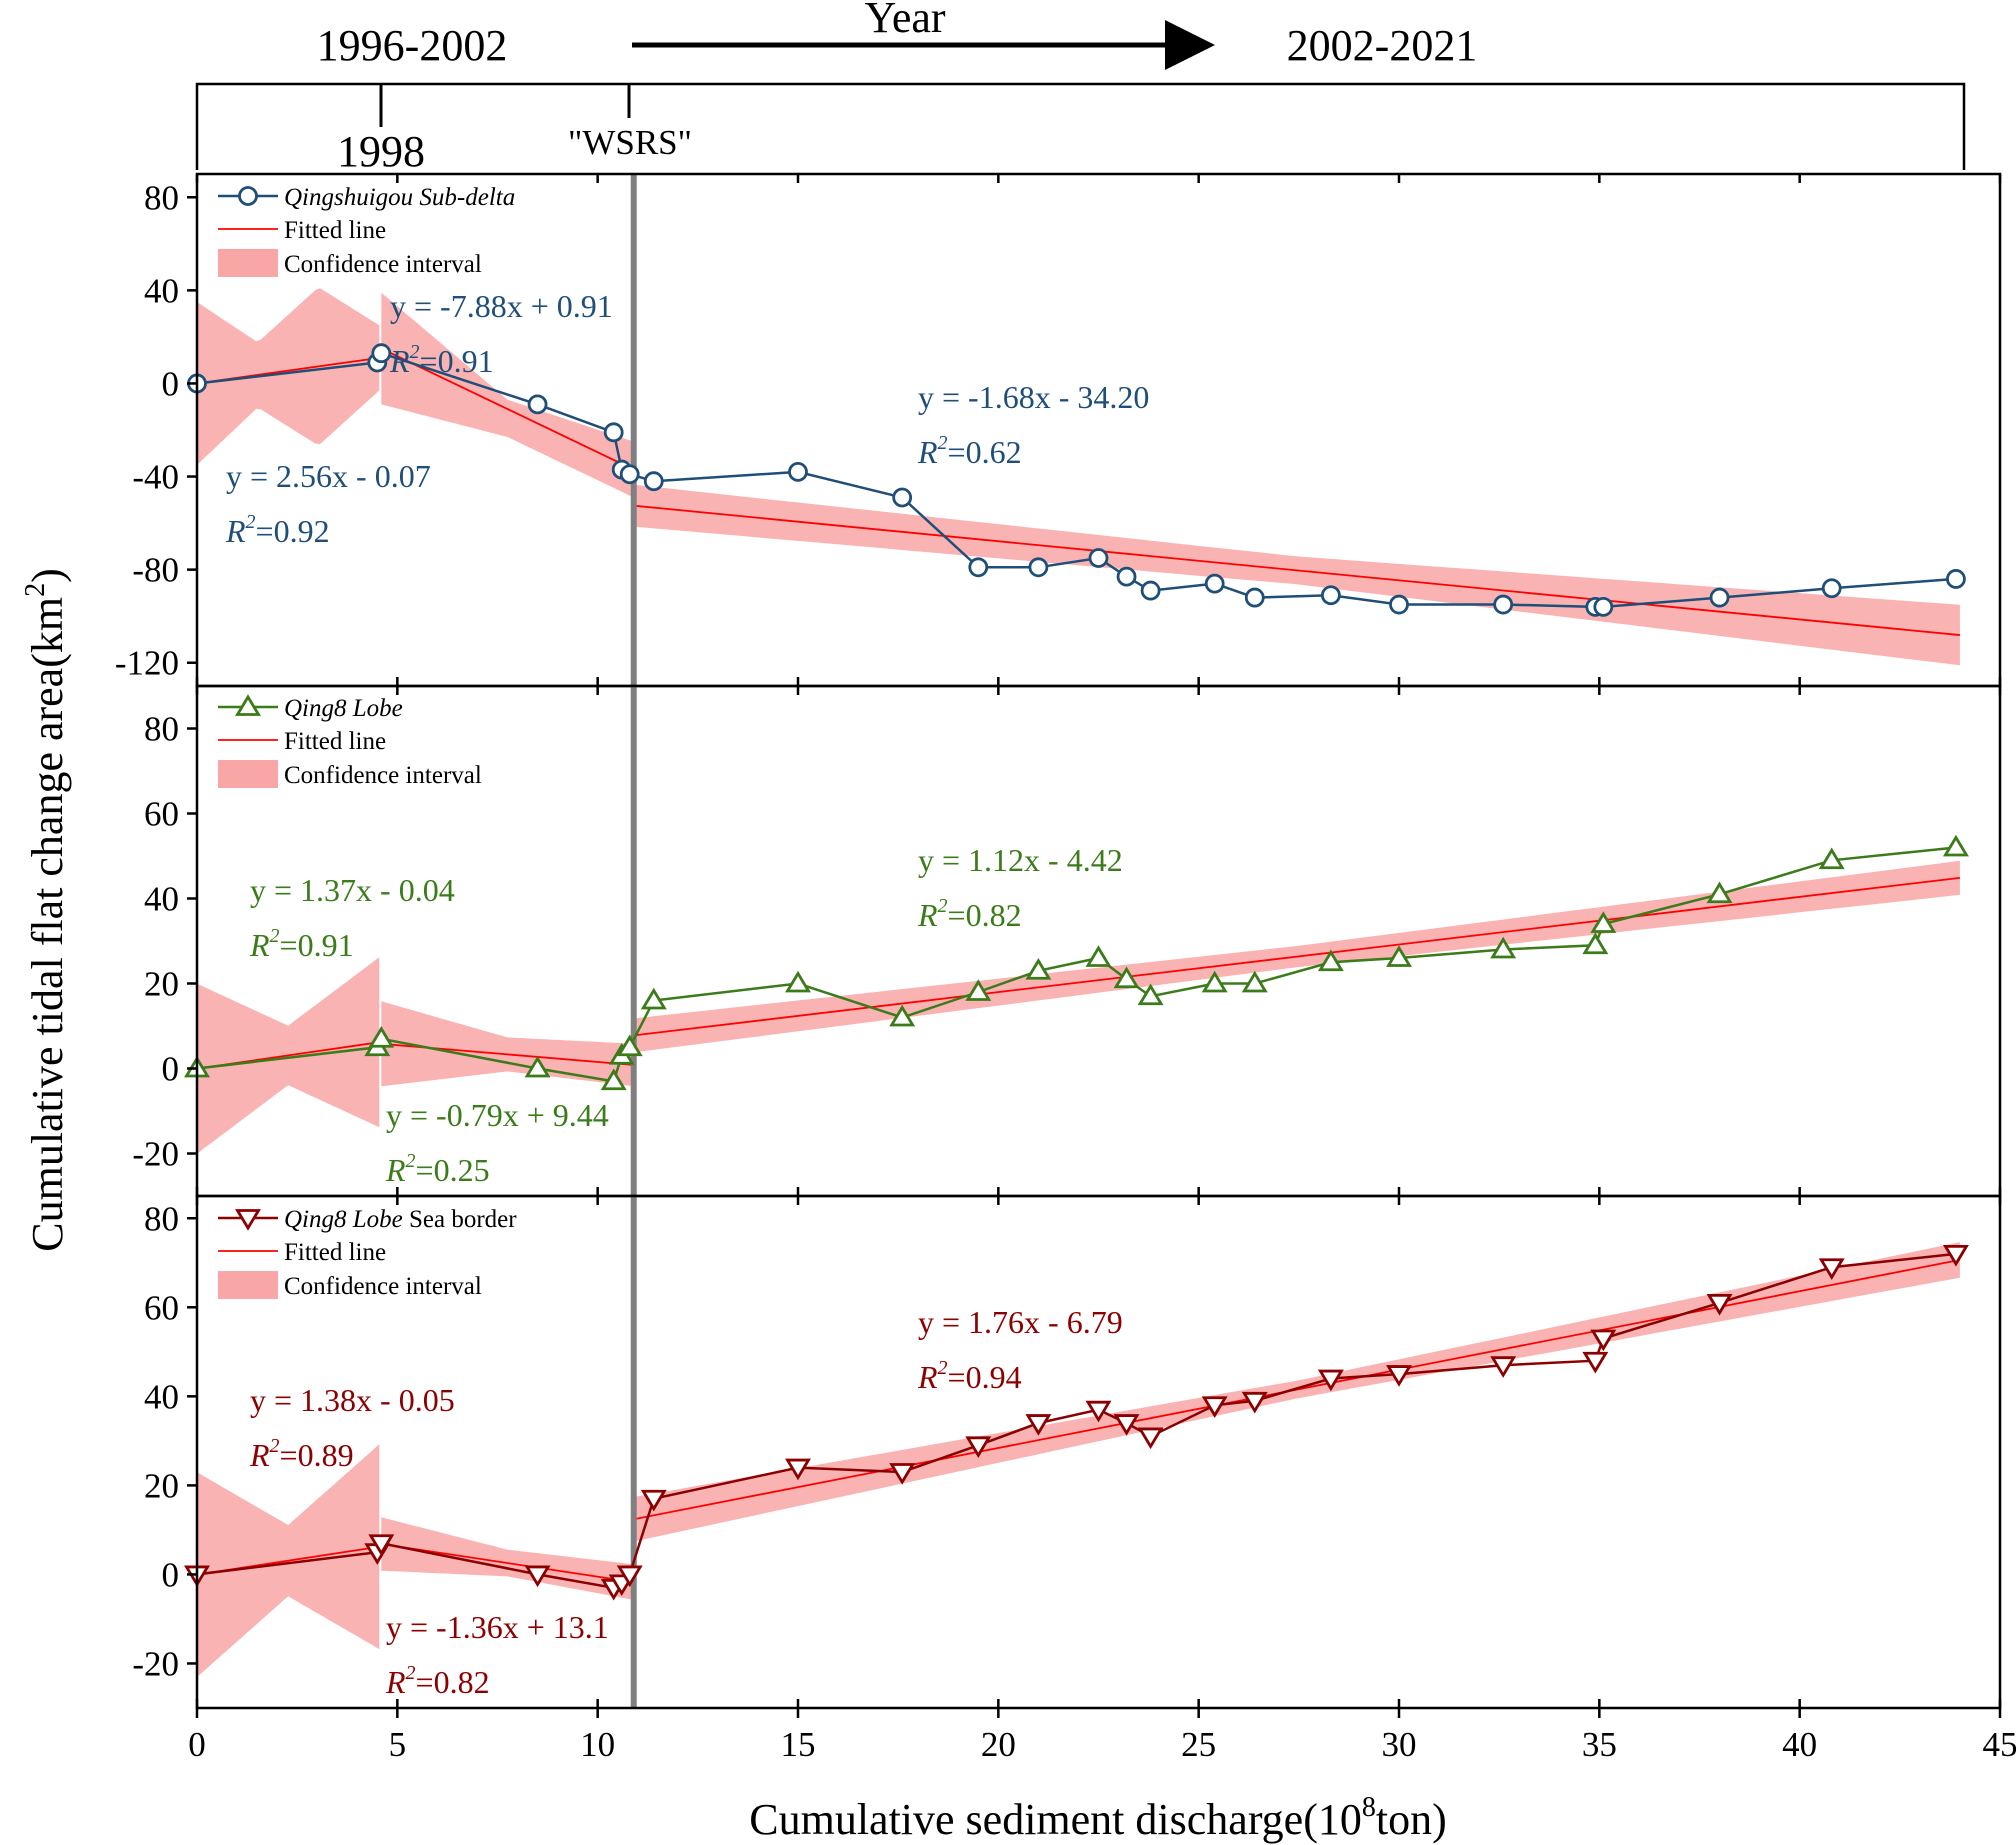 This screenshot has height=1845, width=2016. Describe the element at coordinates (248, 1285) in the screenshot. I see `legend-ci-swatch` at that location.